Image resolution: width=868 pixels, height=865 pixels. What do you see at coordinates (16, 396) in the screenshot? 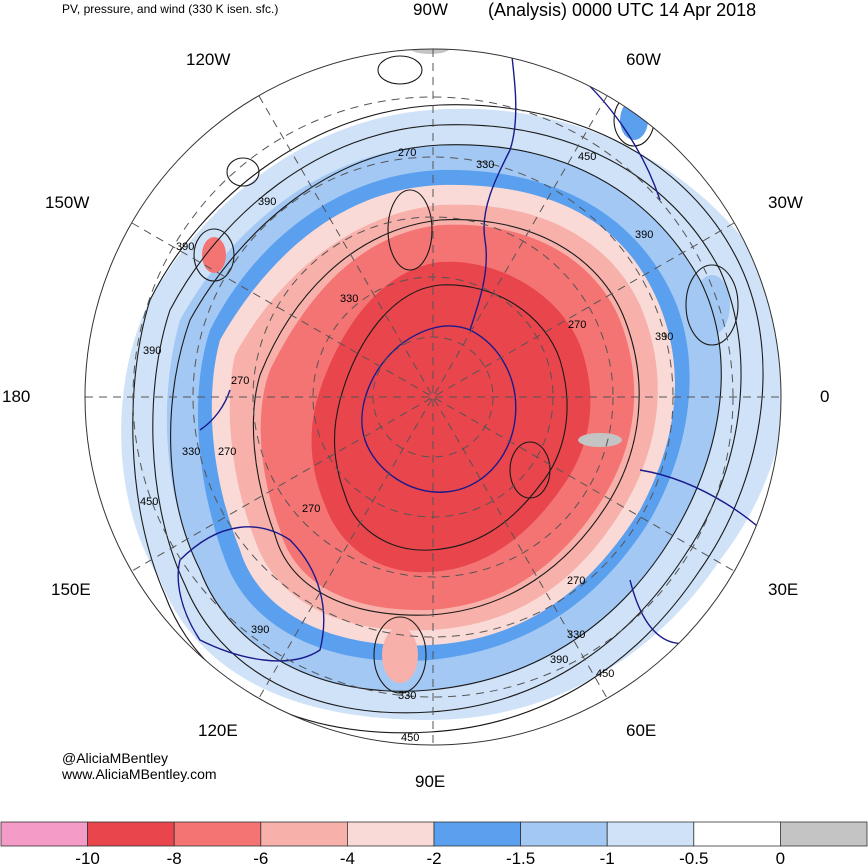
I see `lon-label-180: 180` at bounding box center [16, 396].